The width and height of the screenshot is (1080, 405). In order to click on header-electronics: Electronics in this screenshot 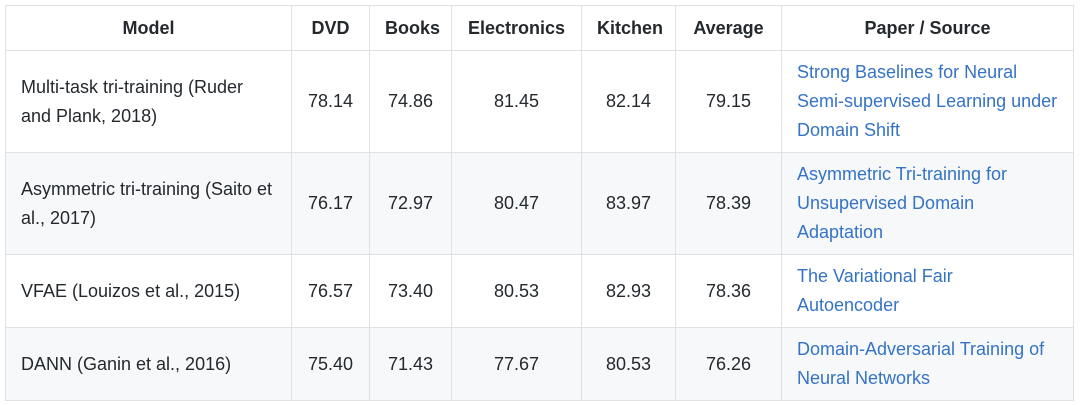, I will do `click(516, 28)`.